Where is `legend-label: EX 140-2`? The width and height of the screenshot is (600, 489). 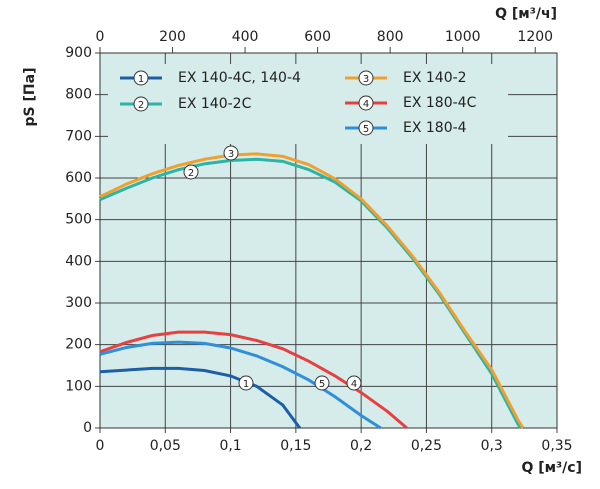
legend-label: EX 140-2 is located at coordinates (435, 78).